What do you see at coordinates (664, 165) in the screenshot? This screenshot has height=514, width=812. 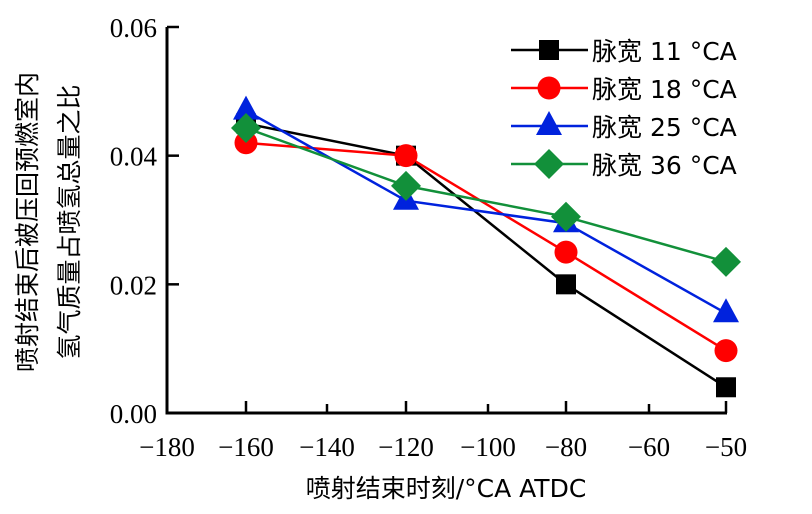 I see `legend-label: 脉宽 36 °CA` at bounding box center [664, 165].